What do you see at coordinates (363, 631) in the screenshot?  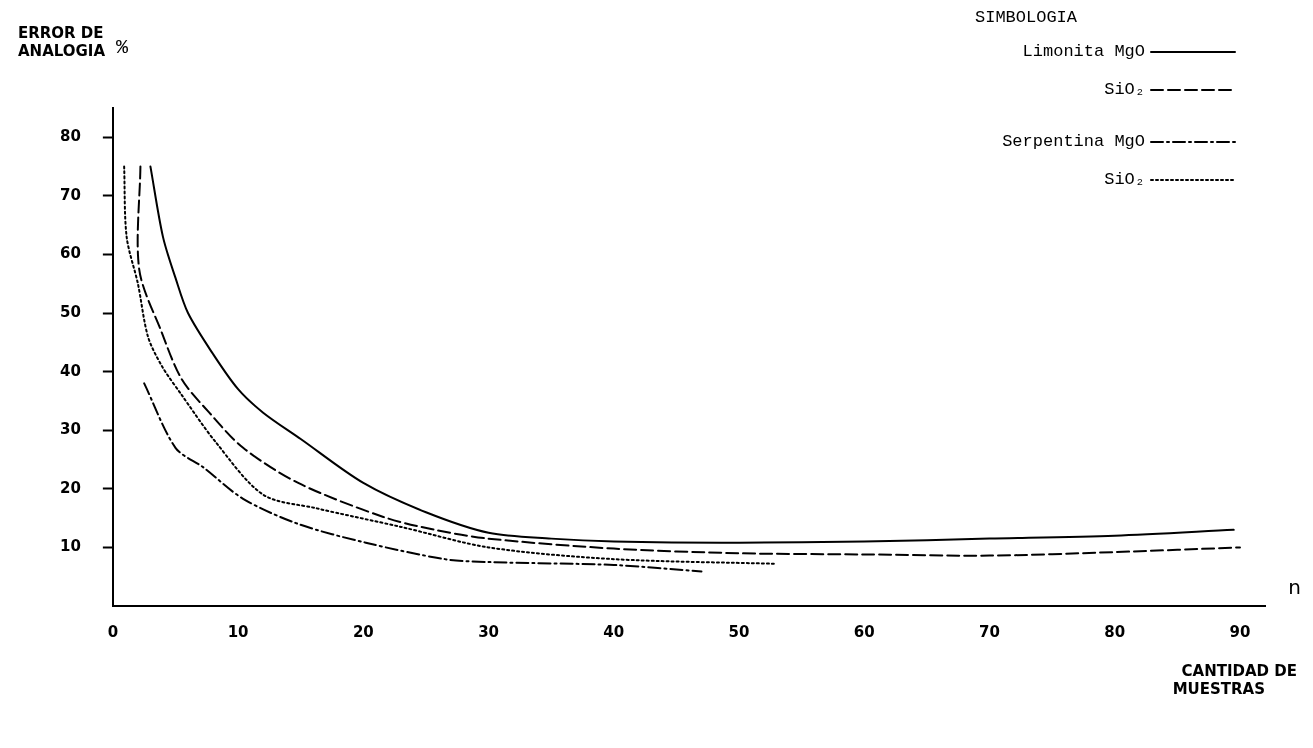 I see `x-tick-label: 20` at bounding box center [363, 631].